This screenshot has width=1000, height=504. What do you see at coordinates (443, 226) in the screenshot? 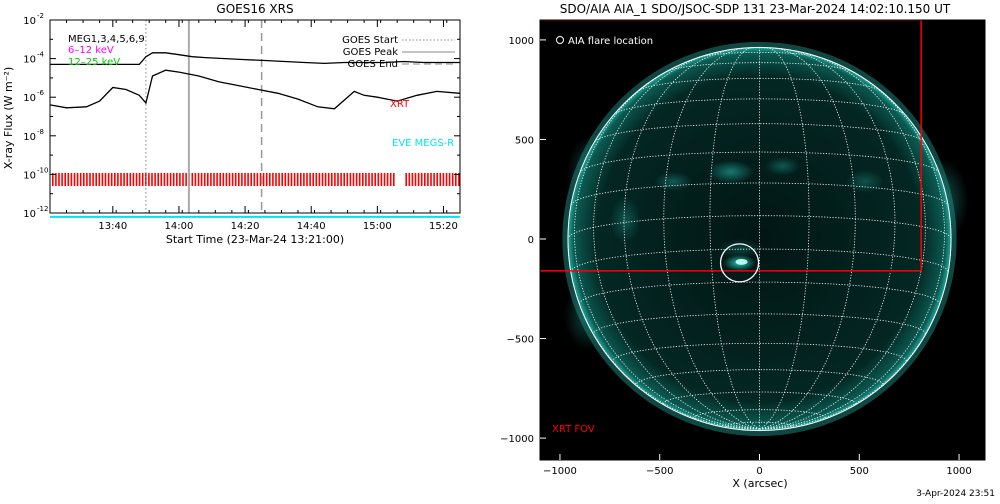
I see `goes-x-tick-label: 15:20` at bounding box center [443, 226].